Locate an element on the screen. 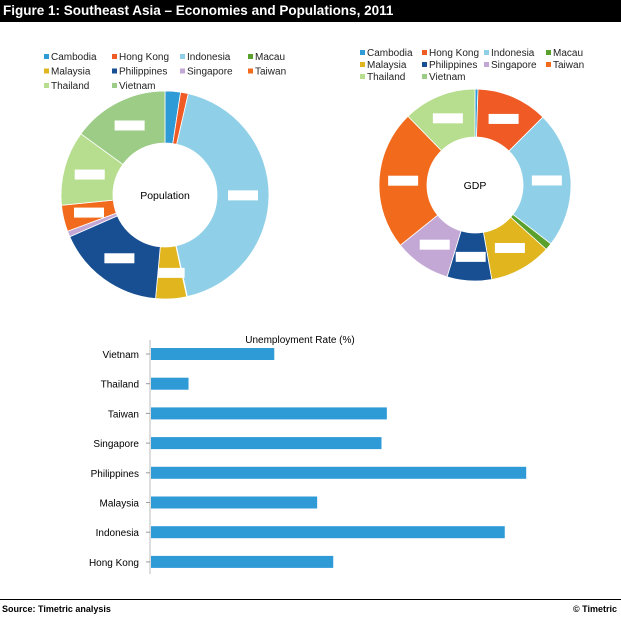  unemployment-category-philippines: Philippines is located at coordinates (115, 474).